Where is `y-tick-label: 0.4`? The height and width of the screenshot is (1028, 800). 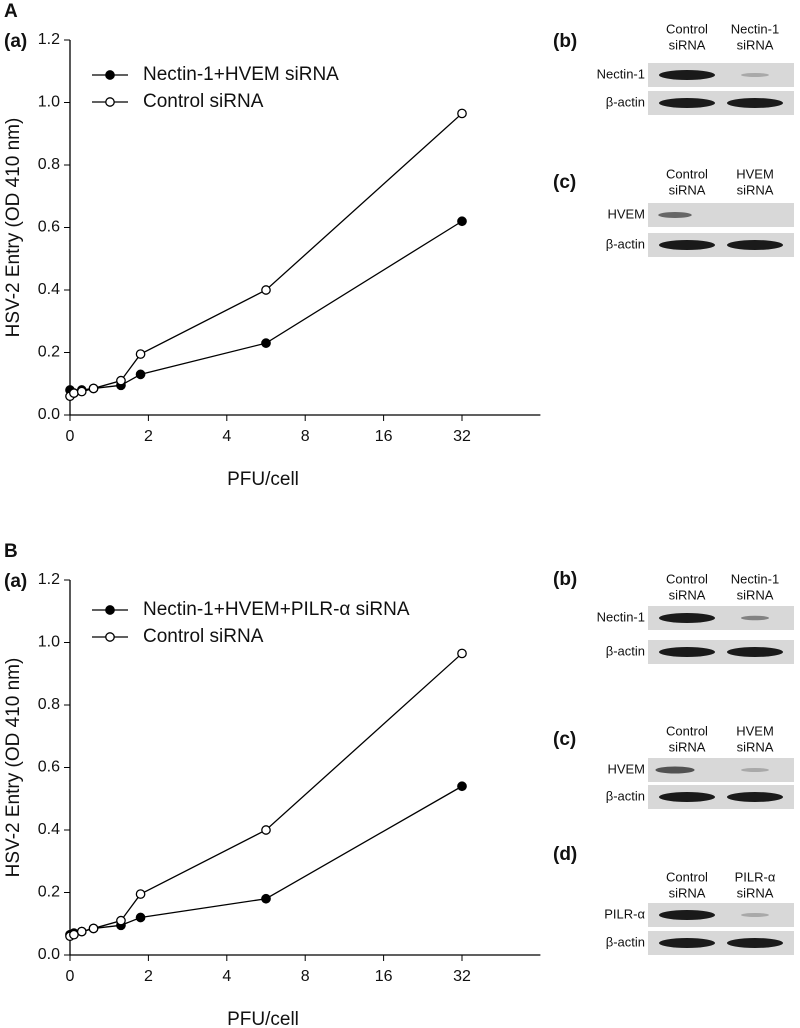 y-tick-label: 0.4 is located at coordinates (49, 829).